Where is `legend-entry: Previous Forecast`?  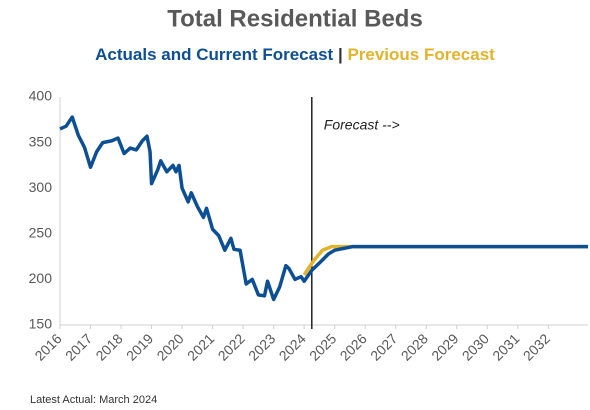 legend-entry: Previous Forecast is located at coordinates (421, 54).